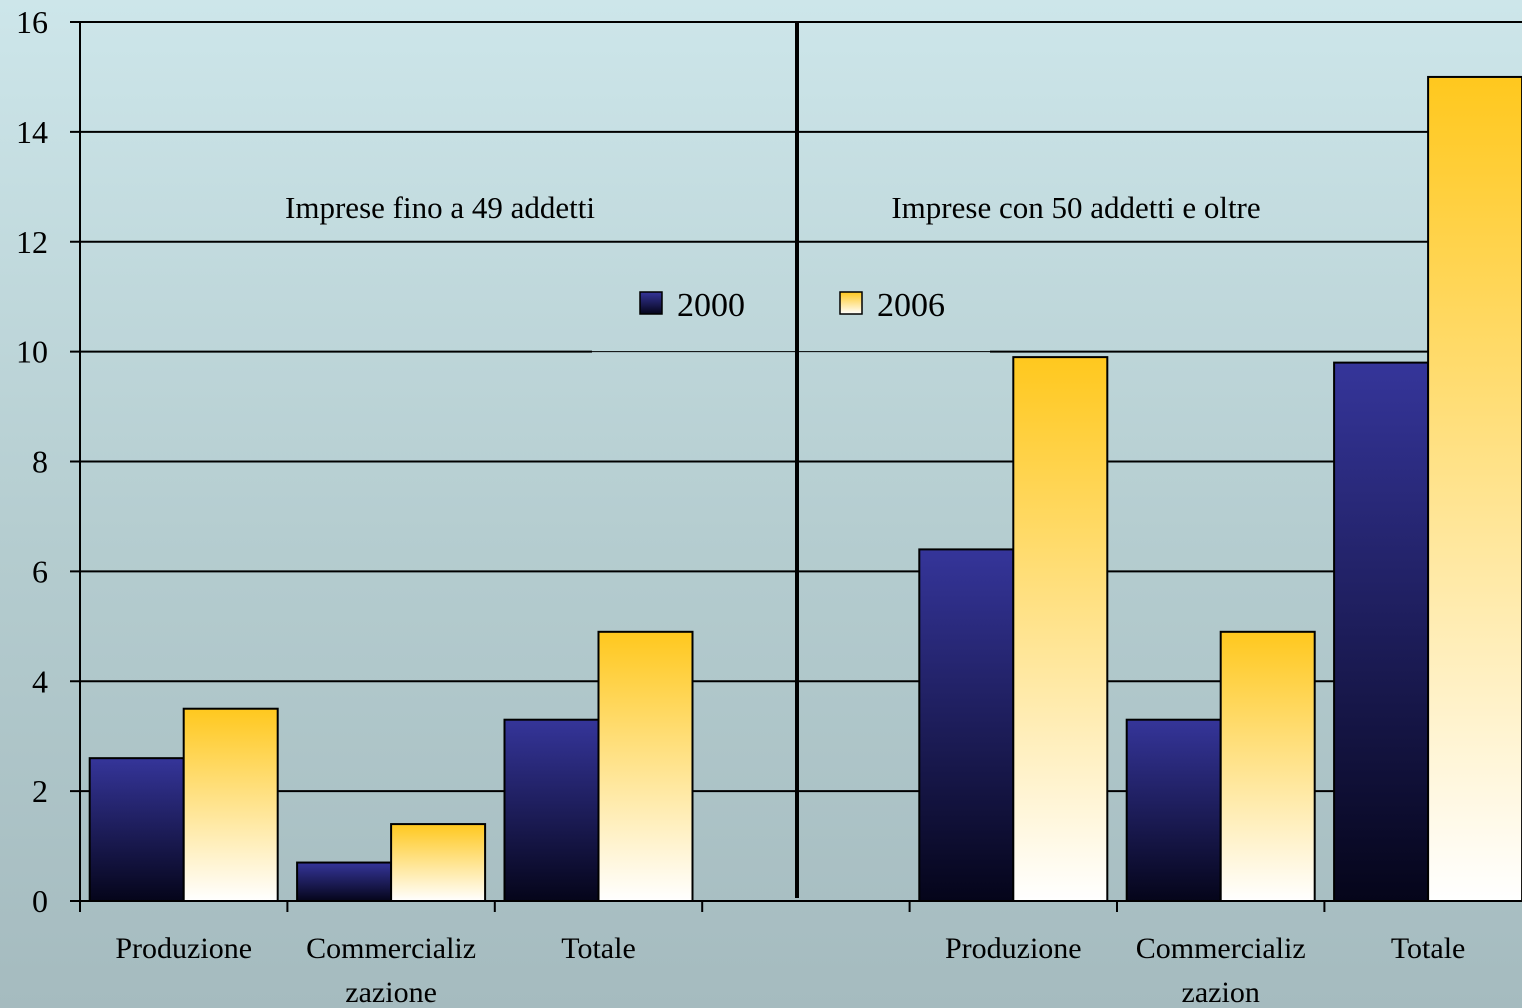 The image size is (1522, 1008). I want to click on y-tick-labels: 0 2 4 6 8 10 12 14 16, so click(48, 461).